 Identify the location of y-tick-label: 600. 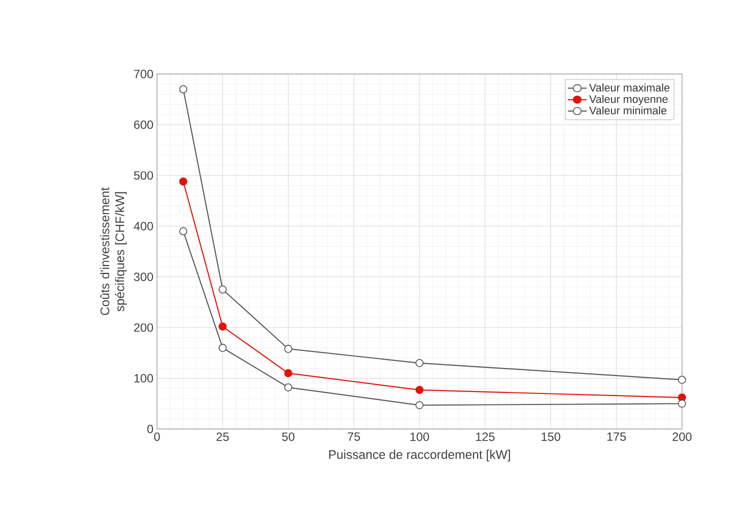
(144, 124).